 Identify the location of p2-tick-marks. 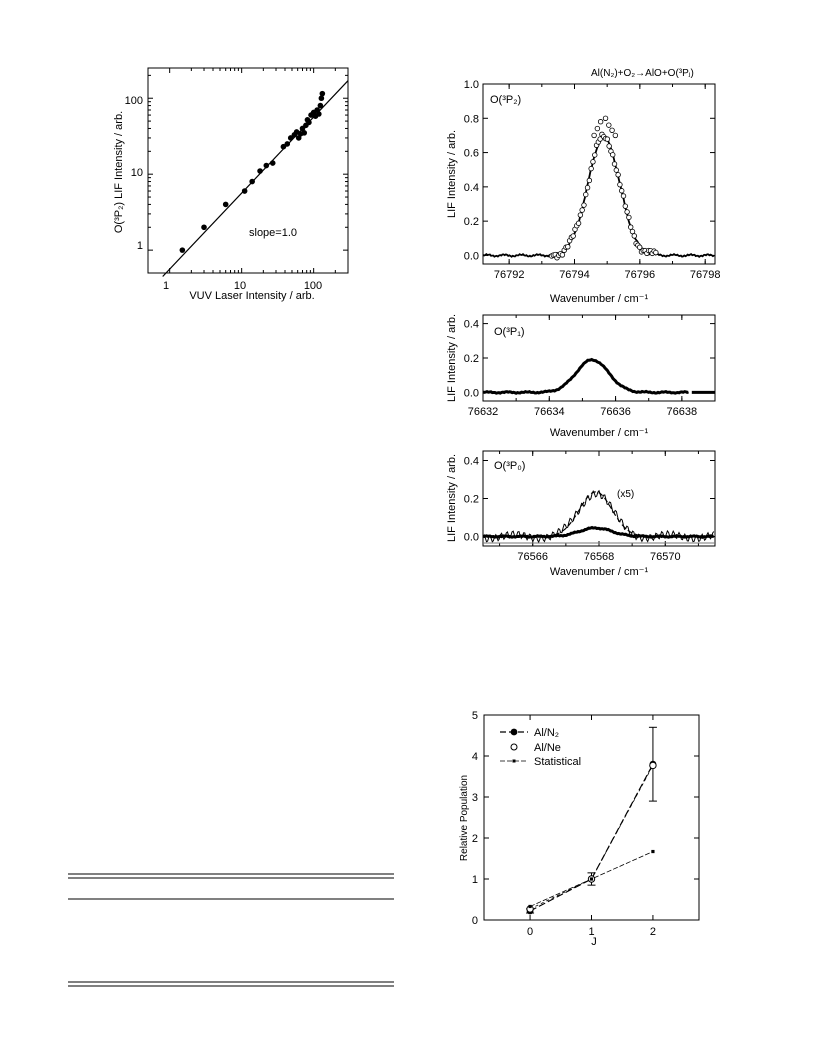
(599, 173).